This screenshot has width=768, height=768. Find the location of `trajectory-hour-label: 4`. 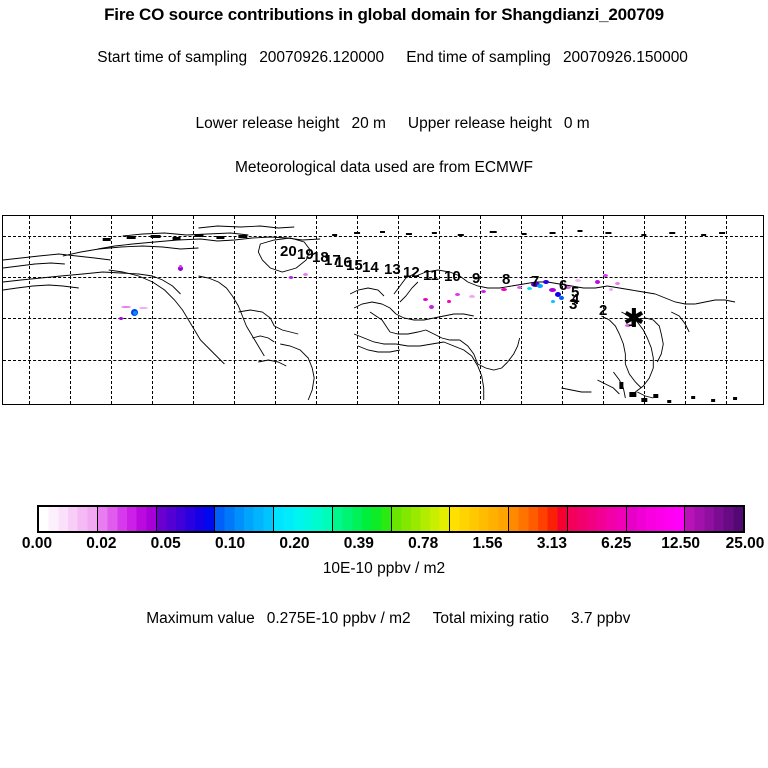

trajectory-hour-label: 4 is located at coordinates (575, 299).